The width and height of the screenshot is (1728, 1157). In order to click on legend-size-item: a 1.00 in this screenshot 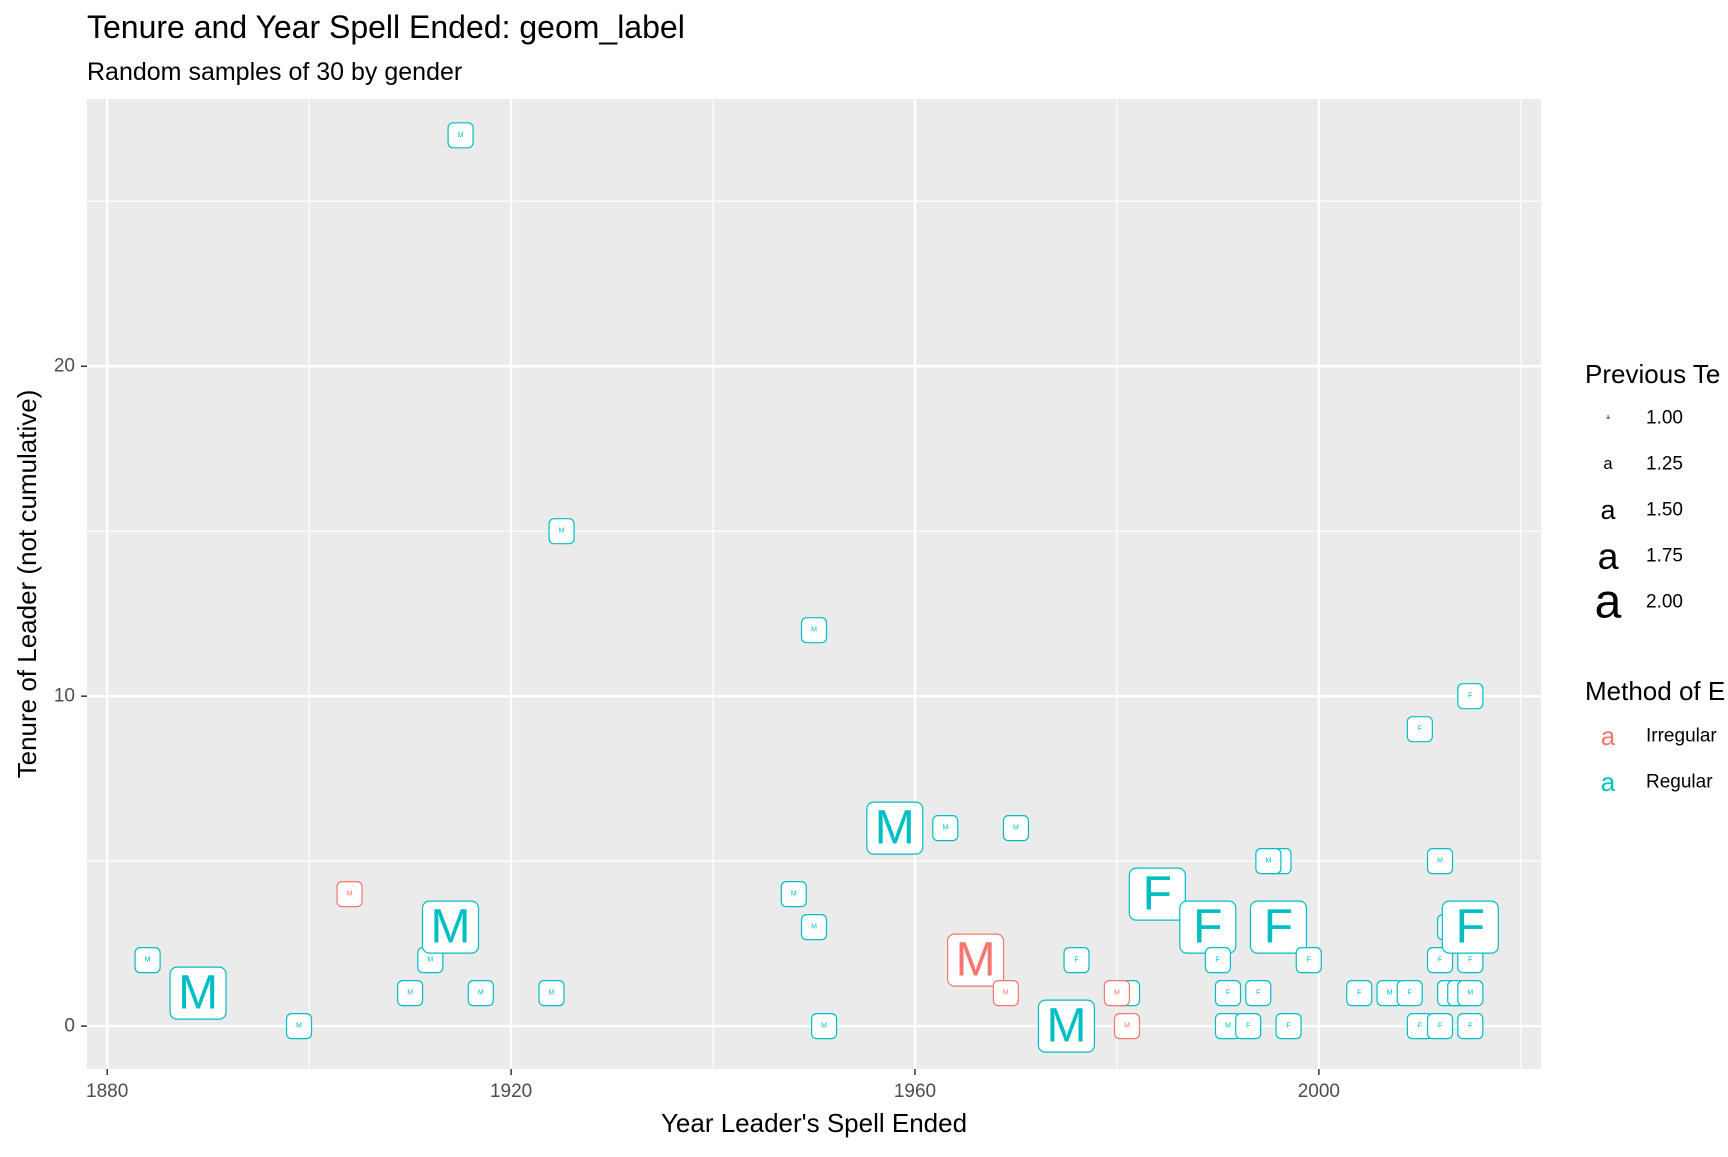, I will do `click(1644, 418)`.